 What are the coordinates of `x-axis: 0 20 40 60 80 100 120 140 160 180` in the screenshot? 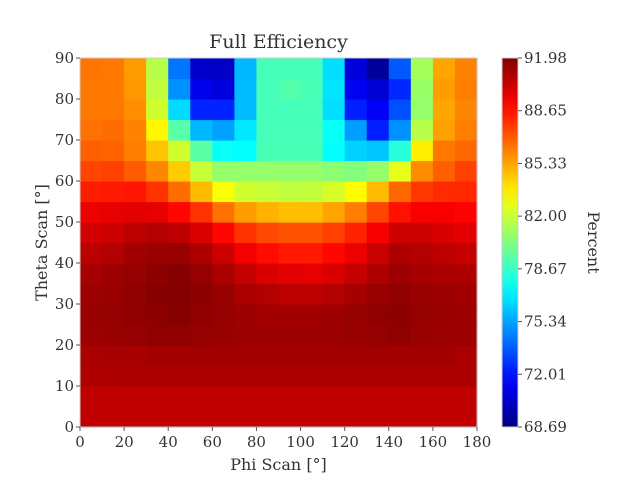 It's located at (283, 439).